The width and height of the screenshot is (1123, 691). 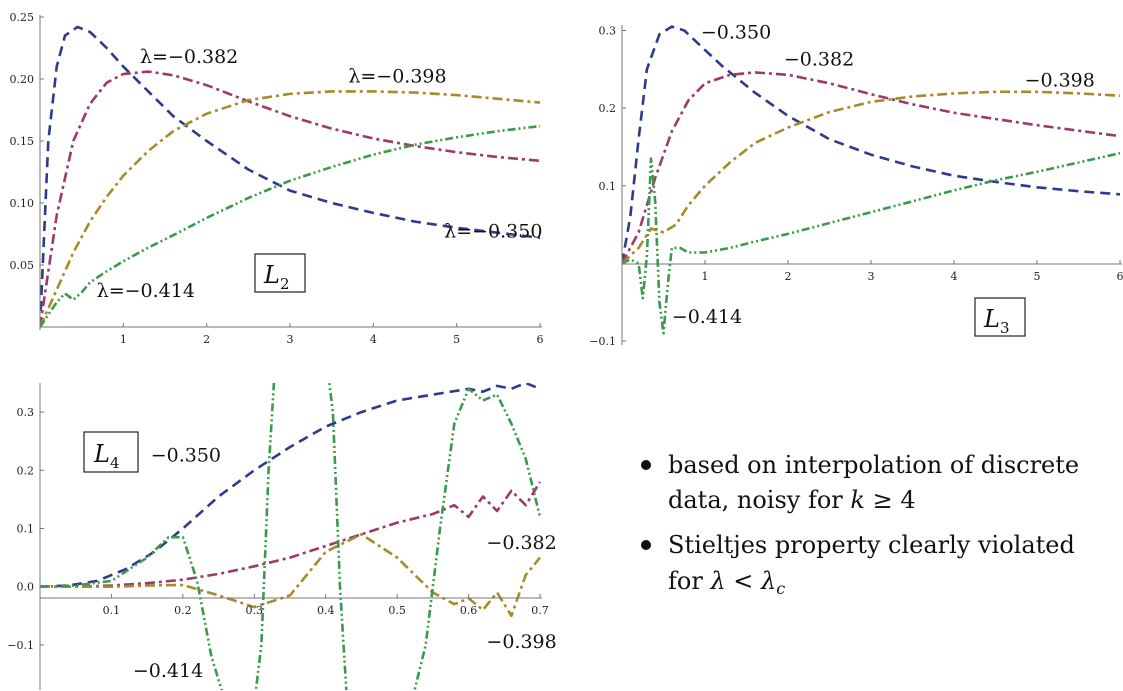 What do you see at coordinates (112, 610) in the screenshot?
I see `l4-x-tick-label: 0.1` at bounding box center [112, 610].